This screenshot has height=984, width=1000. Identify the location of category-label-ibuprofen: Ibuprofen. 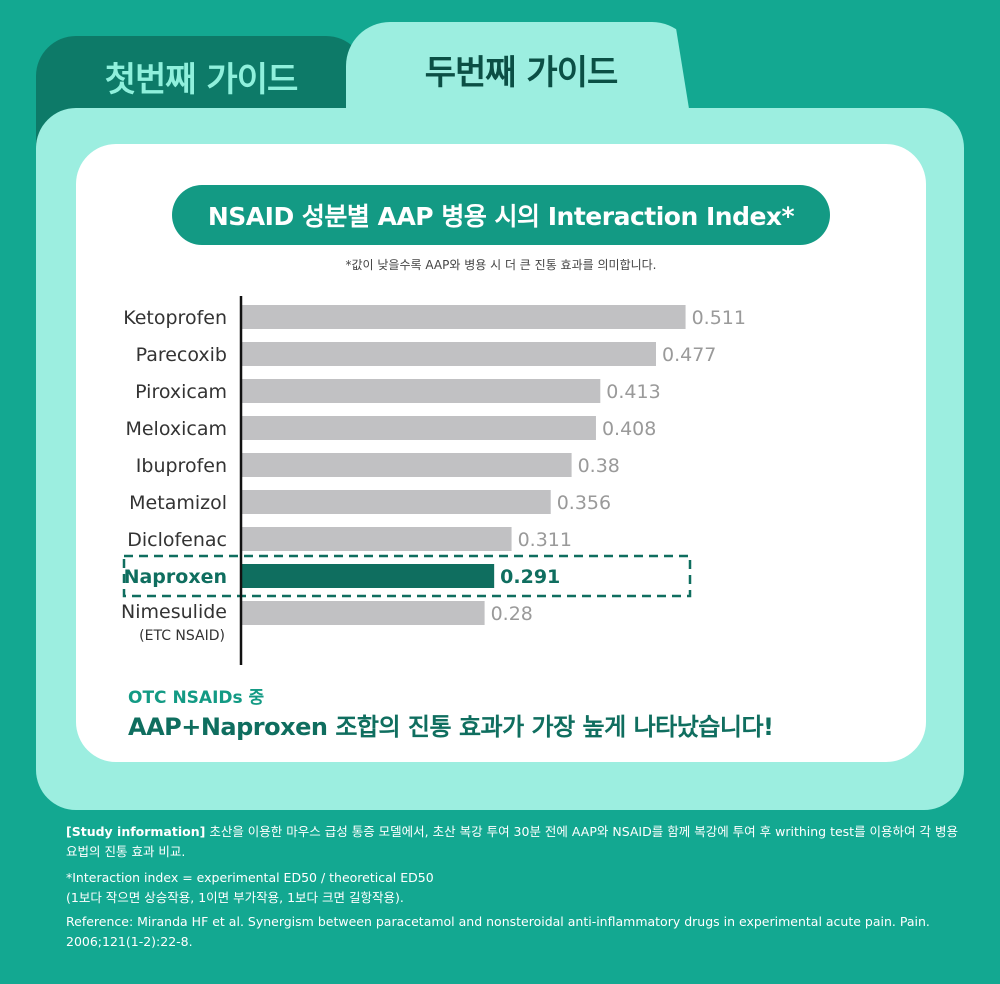
(181, 466).